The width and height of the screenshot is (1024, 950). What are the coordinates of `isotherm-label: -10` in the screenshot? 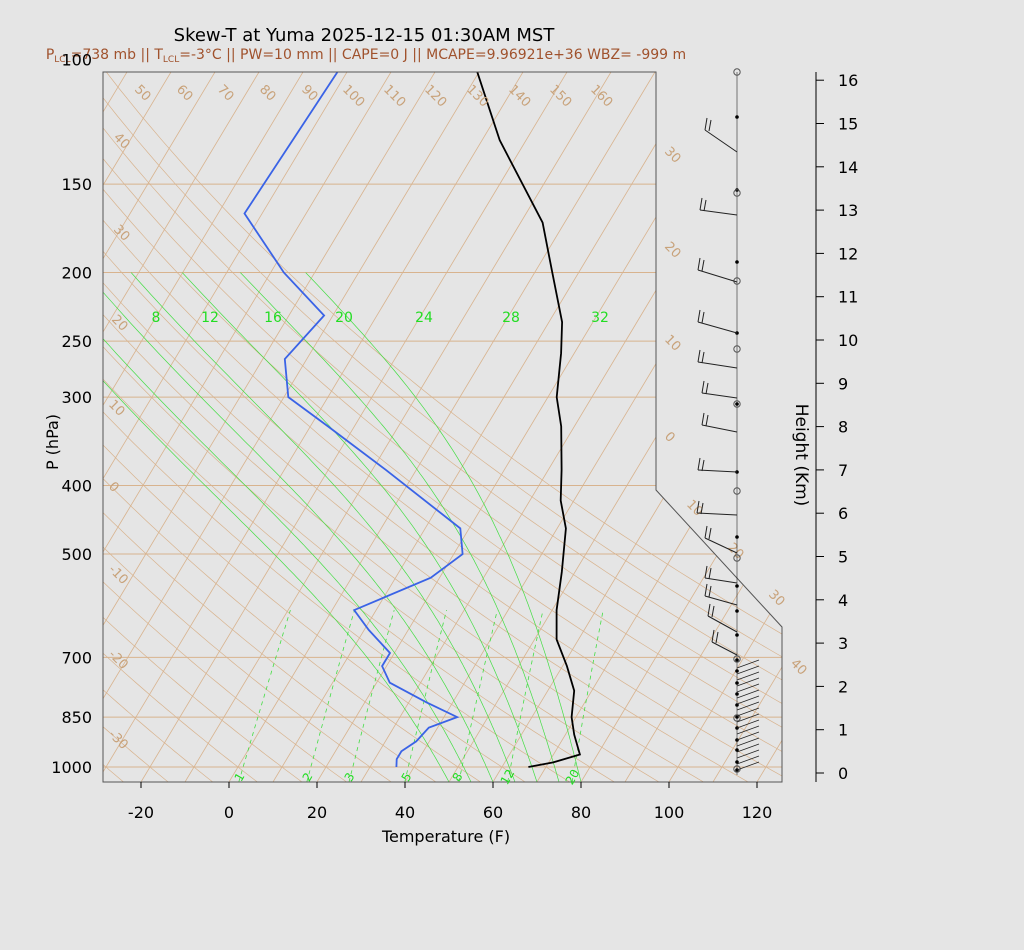 It's located at (118, 575).